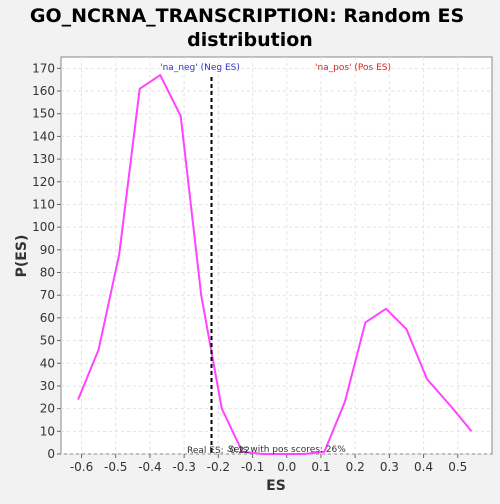 The height and width of the screenshot is (504, 500). What do you see at coordinates (423, 467) in the screenshot?
I see `x-tick-label: 0.4` at bounding box center [423, 467].